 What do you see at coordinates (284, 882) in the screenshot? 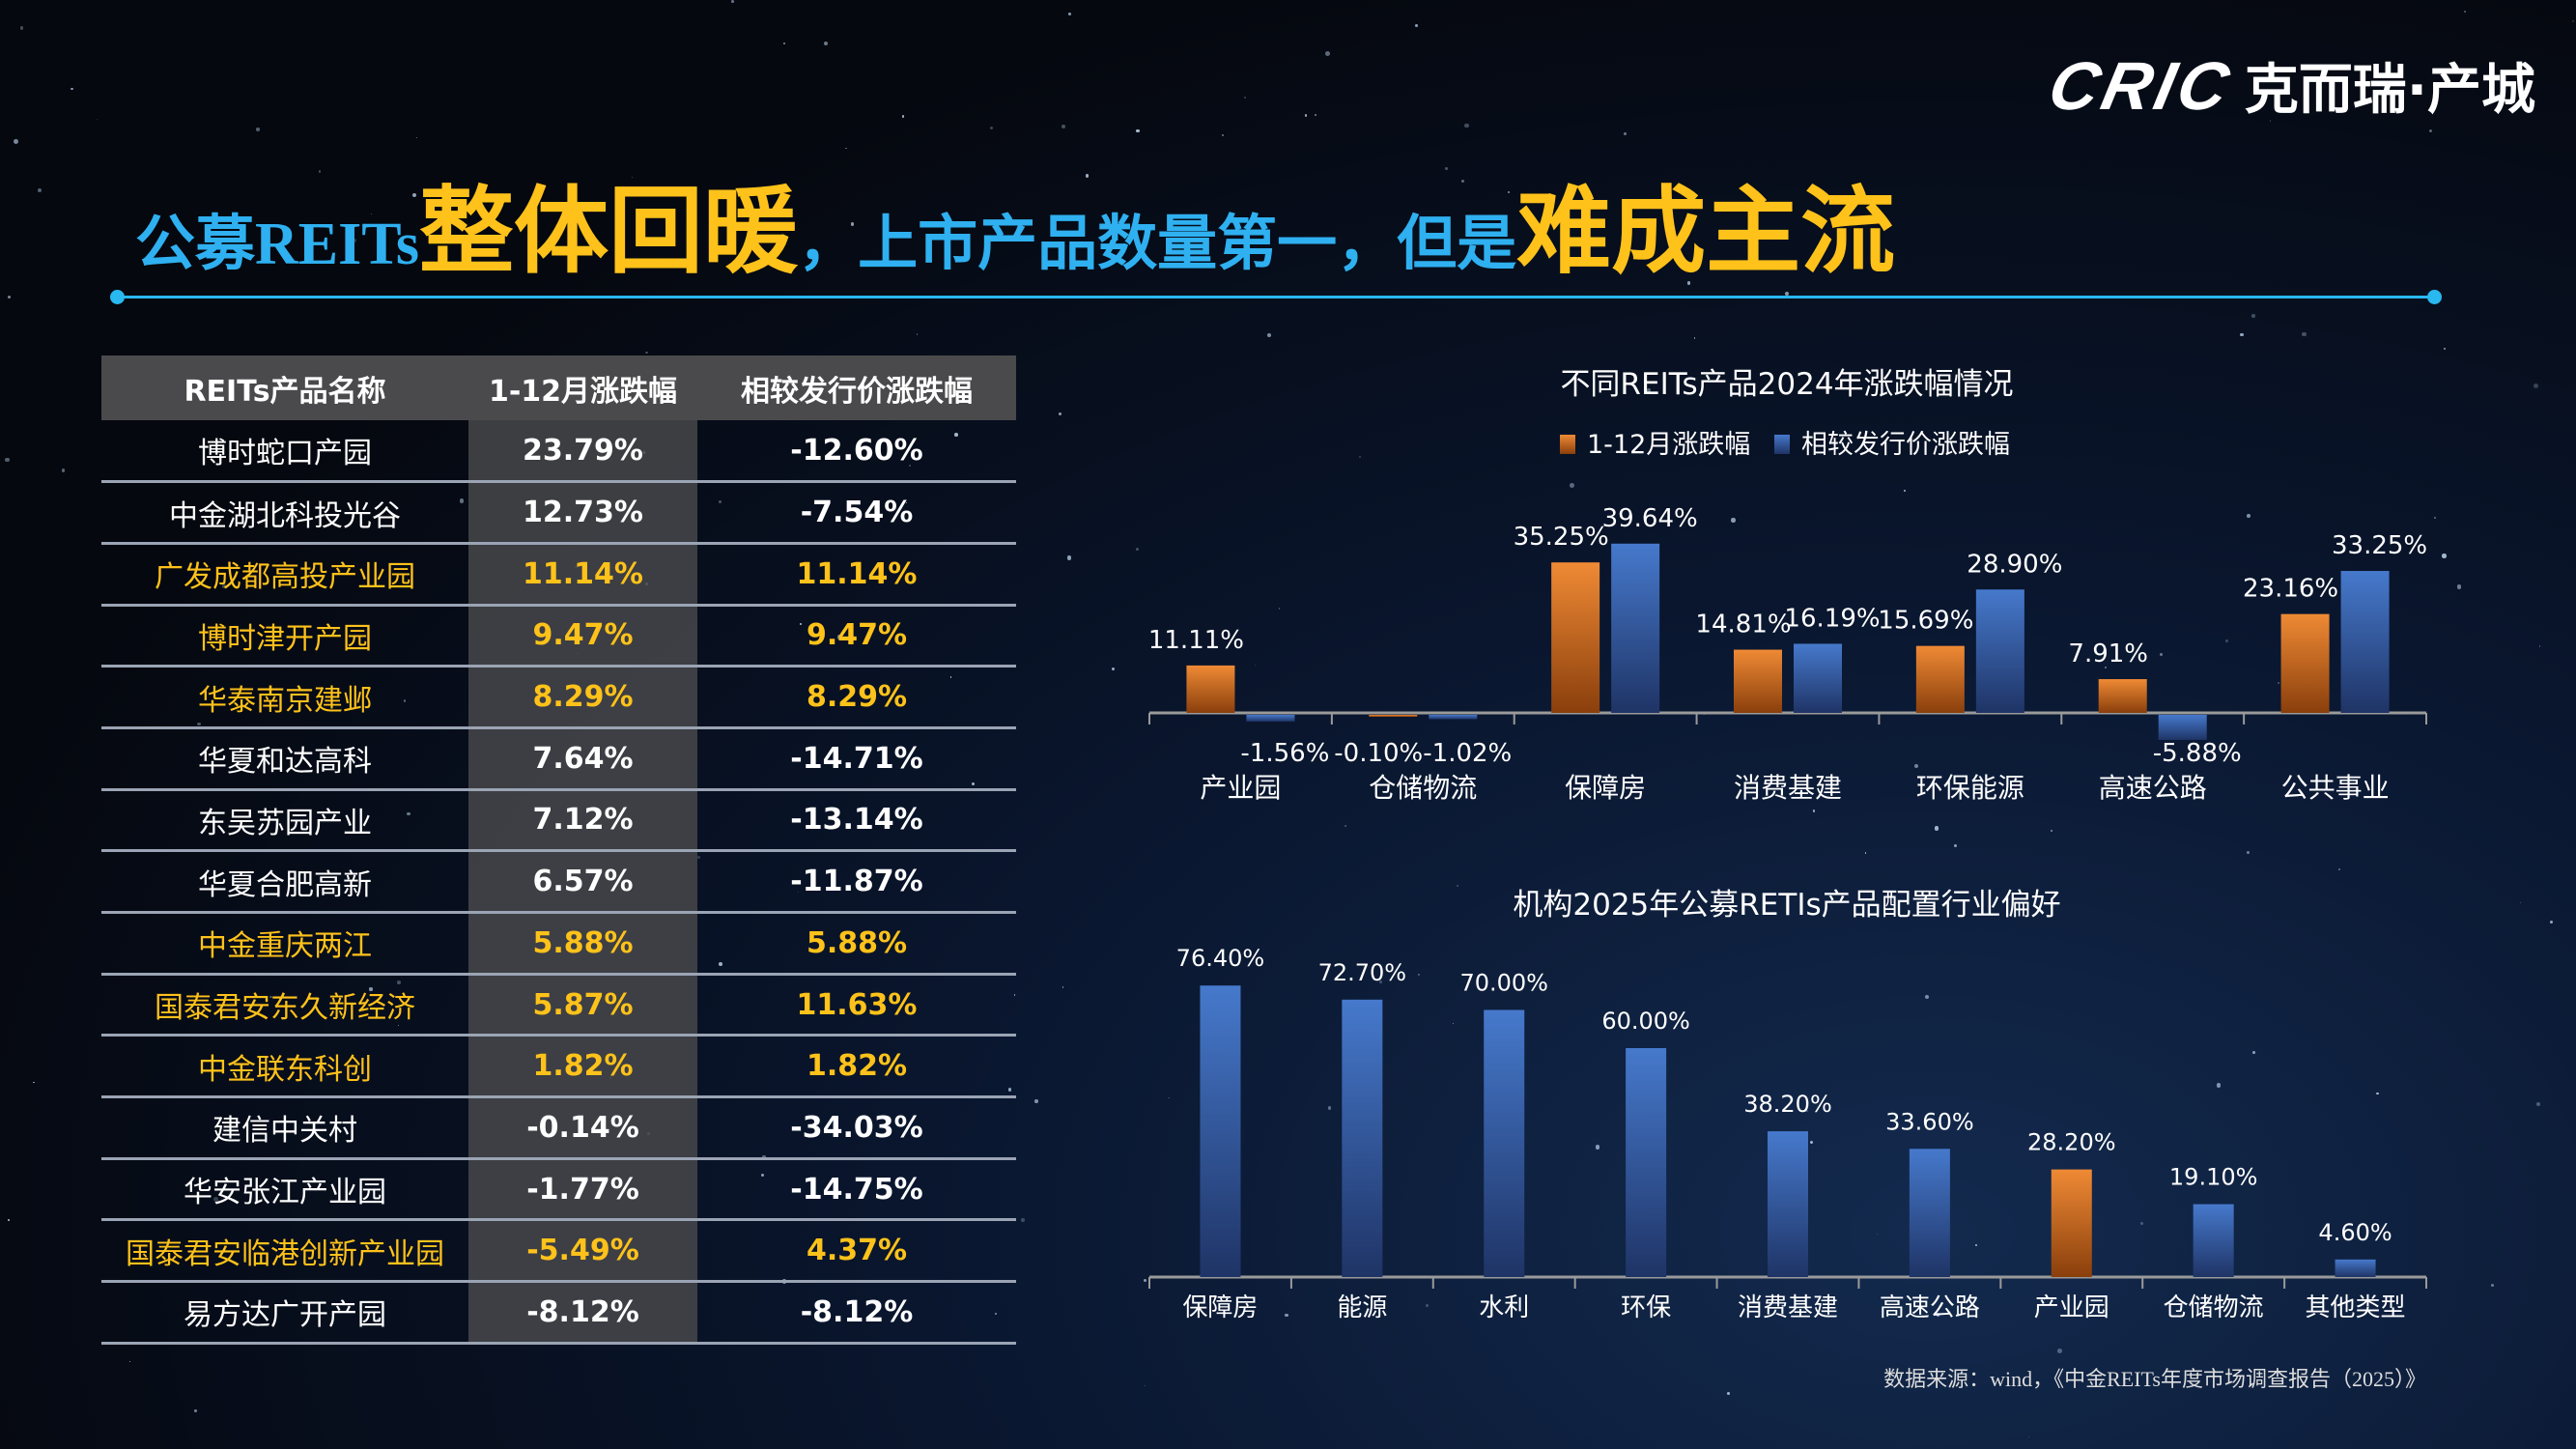
I see `cell-name: 华夏合肥高新` at bounding box center [284, 882].